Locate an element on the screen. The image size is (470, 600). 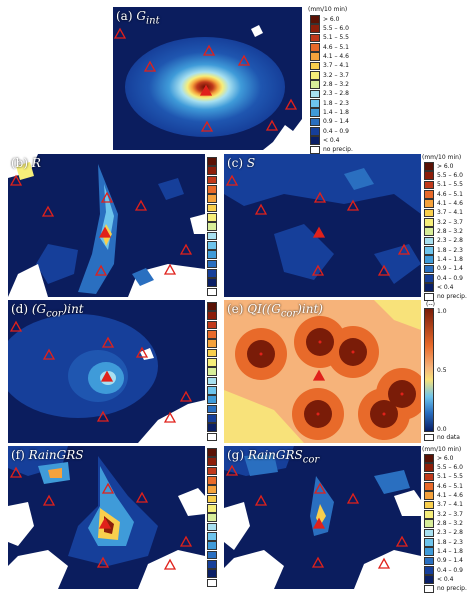
panel-f-label: (f) RainGRS is located at coordinates (47, 455).